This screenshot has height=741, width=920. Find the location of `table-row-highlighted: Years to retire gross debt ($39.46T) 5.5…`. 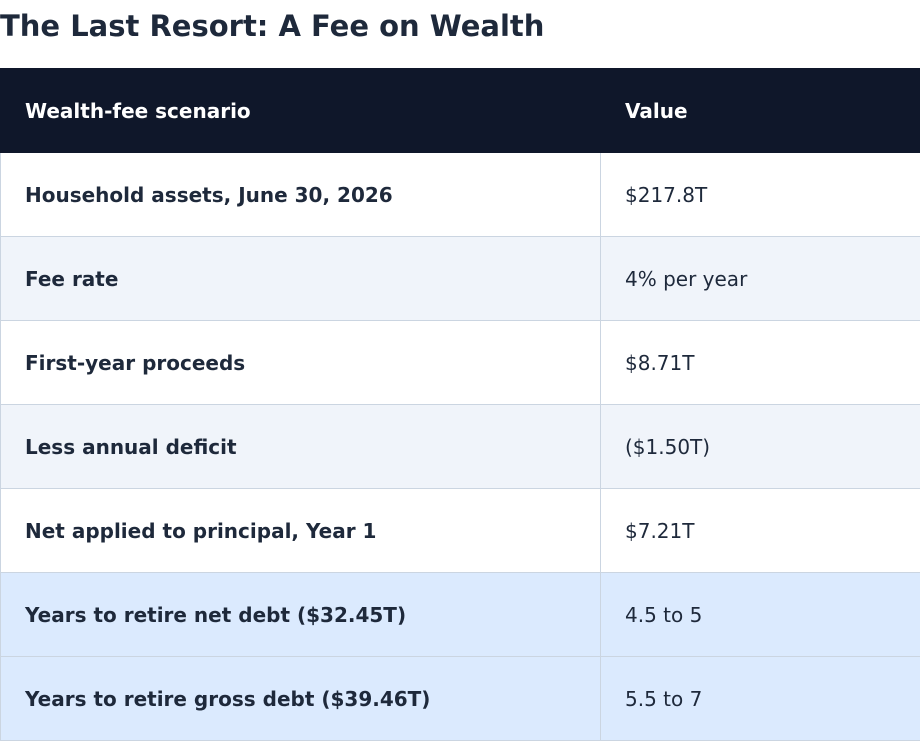

table-row-highlighted: Years to retire gross debt ($39.46T) 5.5… is located at coordinates (460, 699).